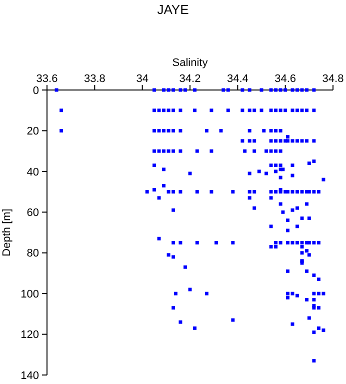 This screenshot has width=346, height=384. I want to click on y-tick-label: 40, so click(32, 172).